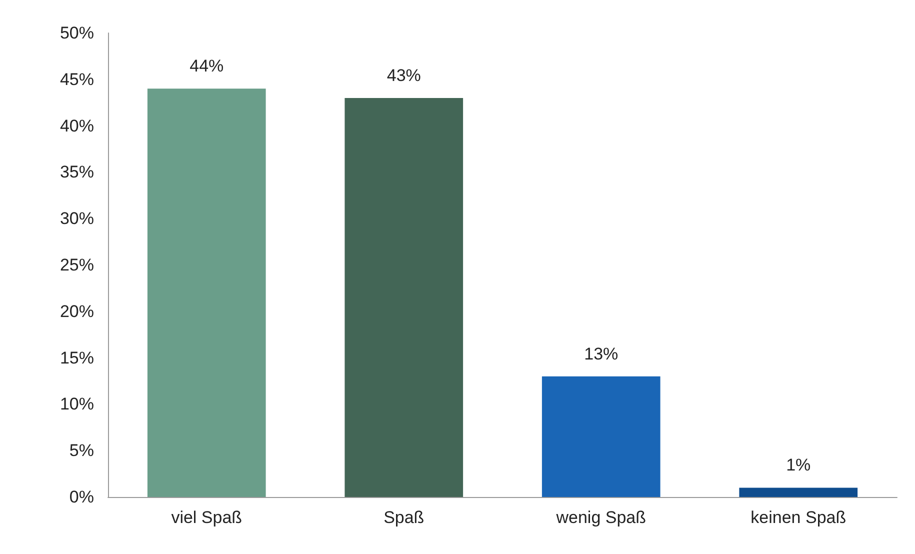  Describe the element at coordinates (77, 358) in the screenshot. I see `y-tick-label: 15%` at that location.